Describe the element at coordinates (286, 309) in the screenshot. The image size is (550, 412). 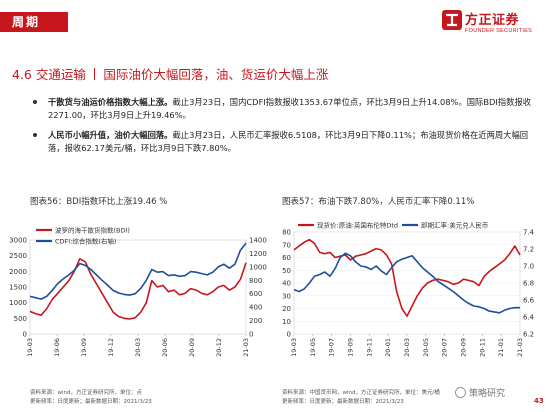
I see `left-axis-tick-label: 20` at that location.